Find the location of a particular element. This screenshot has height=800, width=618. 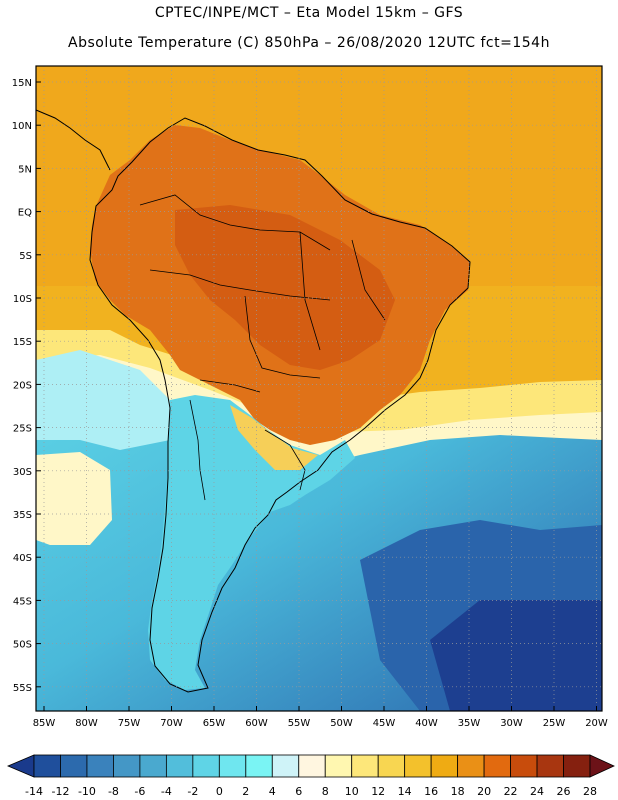

colorbar-label: 26 is located at coordinates (564, 791).